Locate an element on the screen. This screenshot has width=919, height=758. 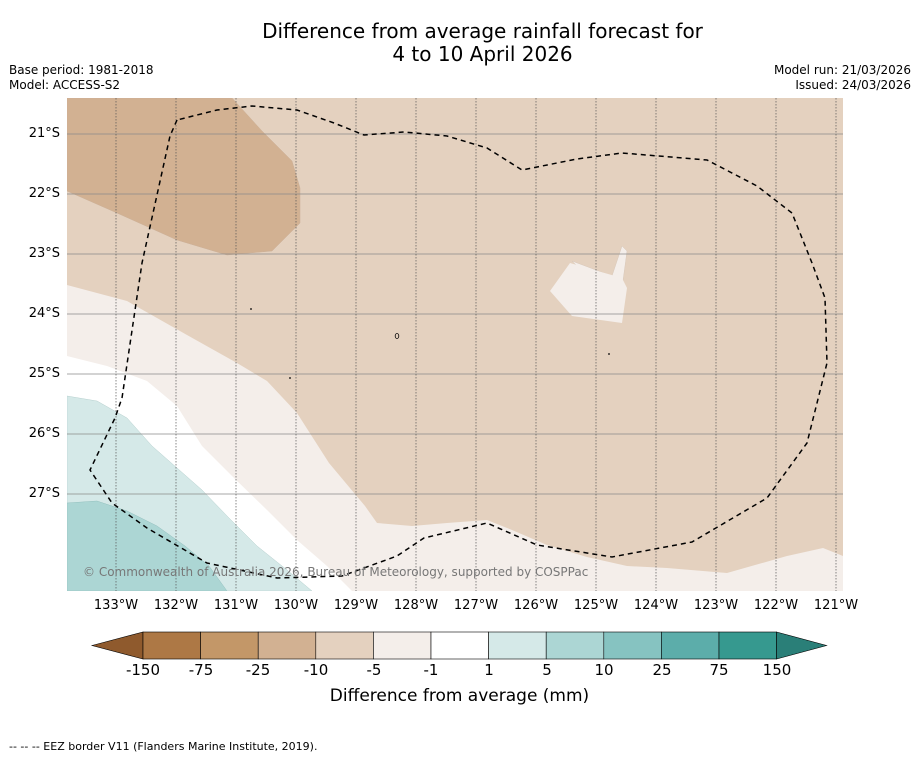
colorbar-tick-label: 25 is located at coordinates (662, 670).